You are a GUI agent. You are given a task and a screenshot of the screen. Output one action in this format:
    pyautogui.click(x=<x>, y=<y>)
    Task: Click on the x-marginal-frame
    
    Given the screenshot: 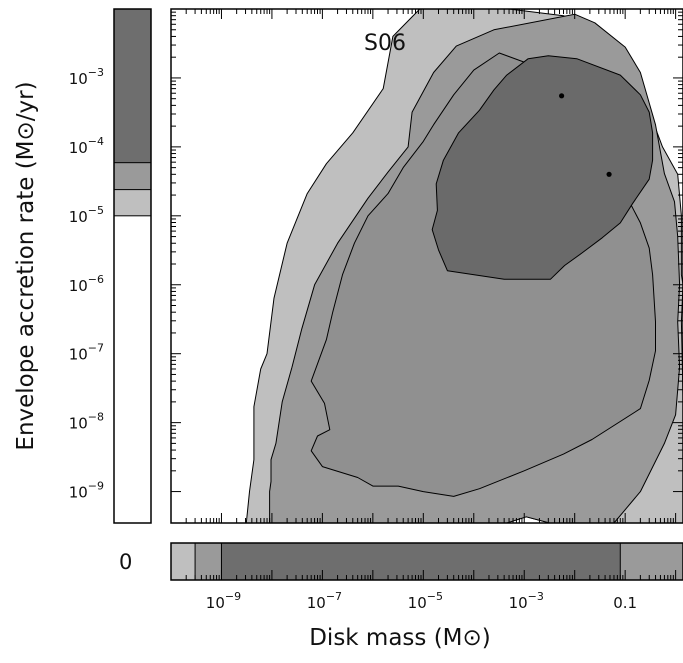 What is the action you would take?
    pyautogui.click(x=426, y=561)
    